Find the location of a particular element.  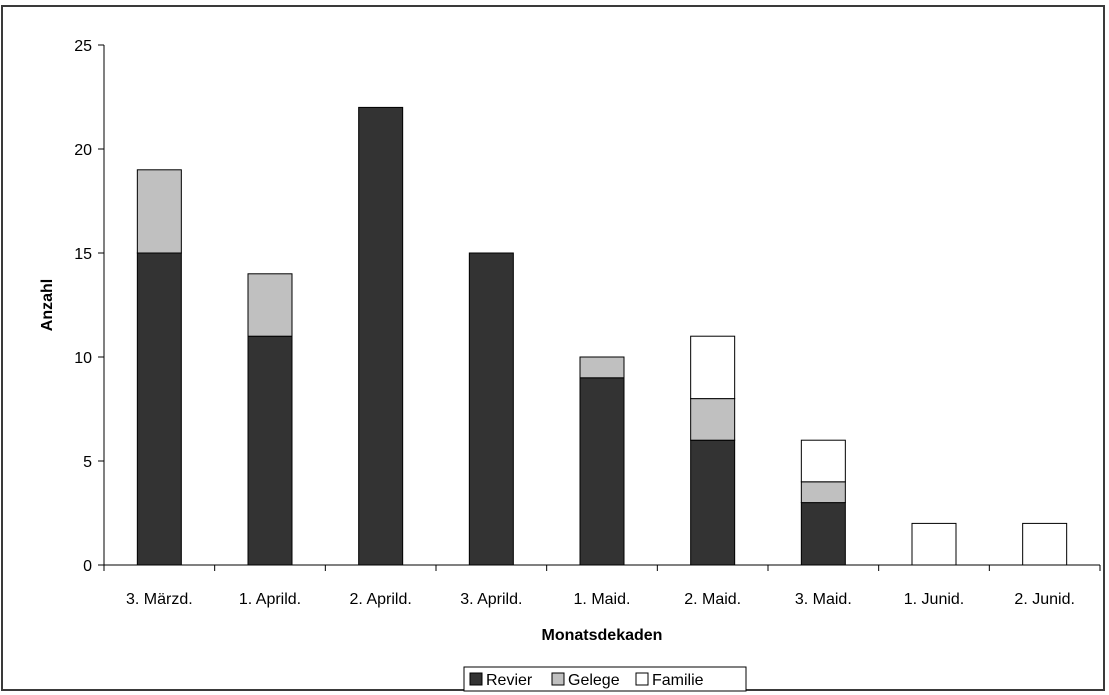

x-tick-label: 1. Maid. is located at coordinates (602, 599).